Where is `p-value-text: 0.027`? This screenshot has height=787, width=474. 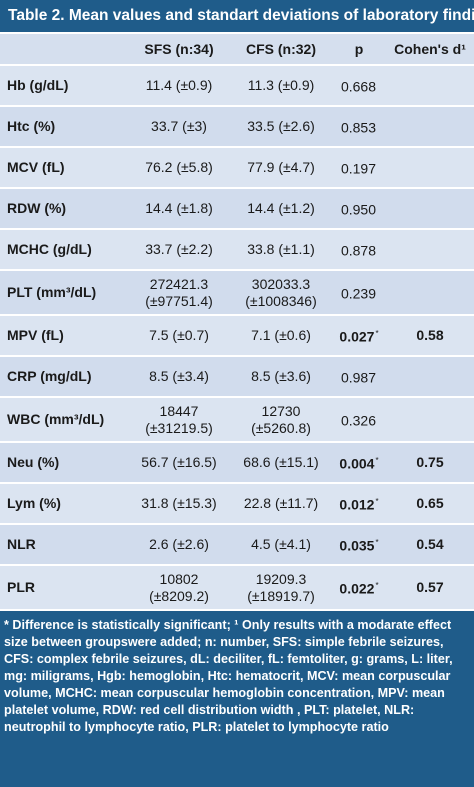
p-value-text: 0.027 is located at coordinates (357, 336).